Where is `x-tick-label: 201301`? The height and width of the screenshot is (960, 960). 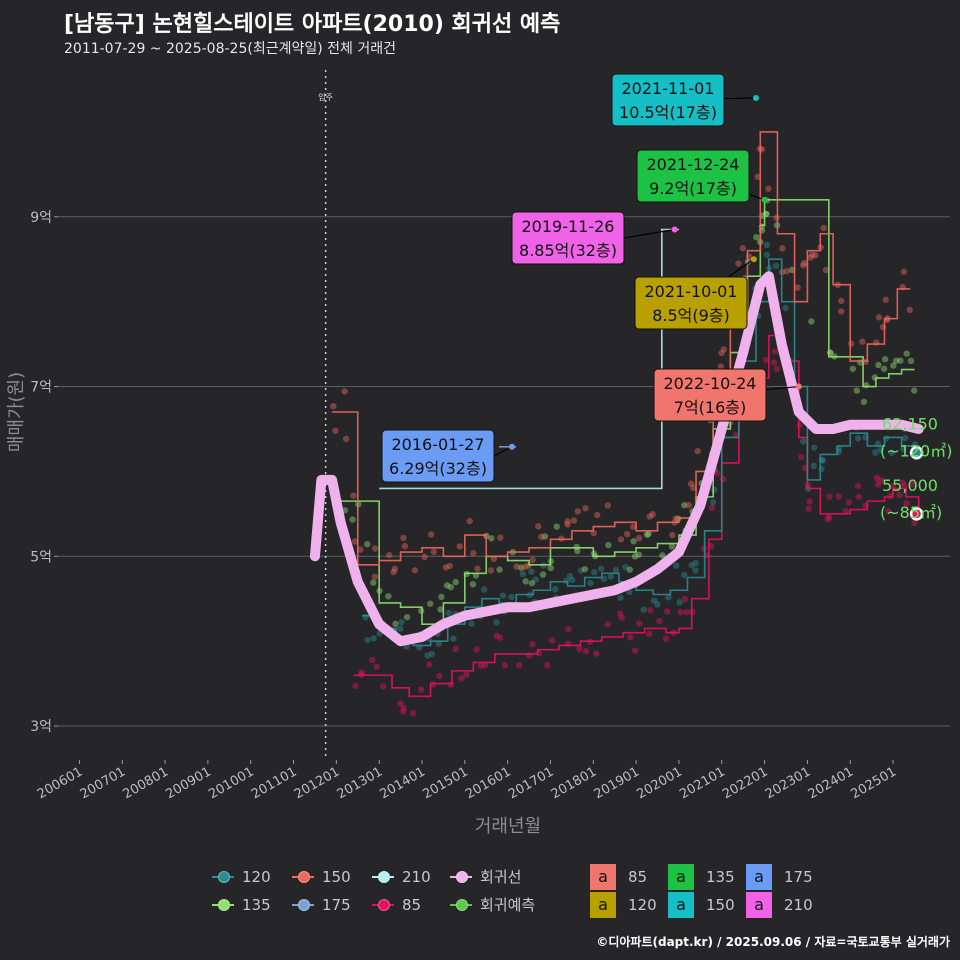
x-tick-label: 201301 is located at coordinates (360, 783).